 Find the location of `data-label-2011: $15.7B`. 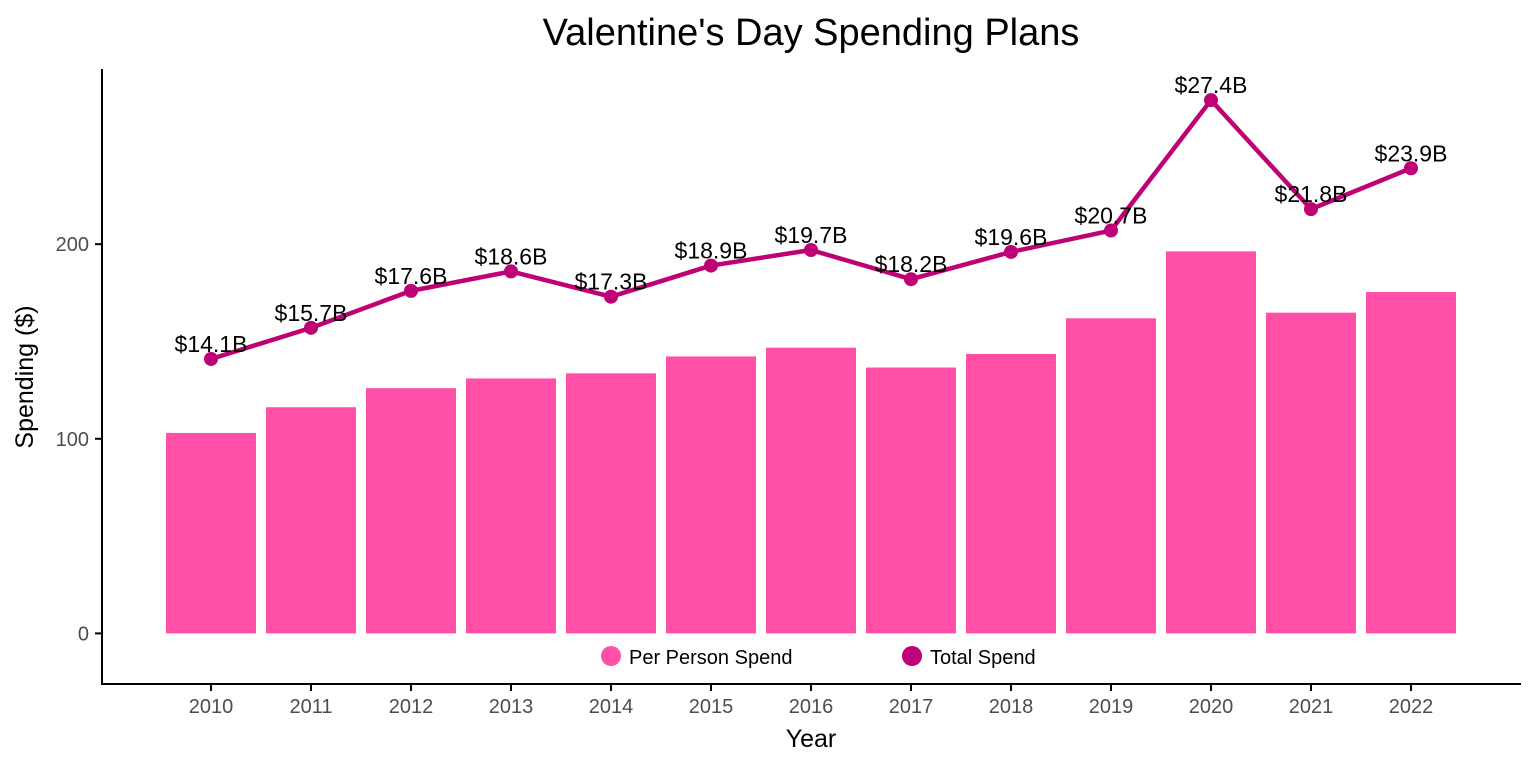

data-label-2011: $15.7B is located at coordinates (311, 313).